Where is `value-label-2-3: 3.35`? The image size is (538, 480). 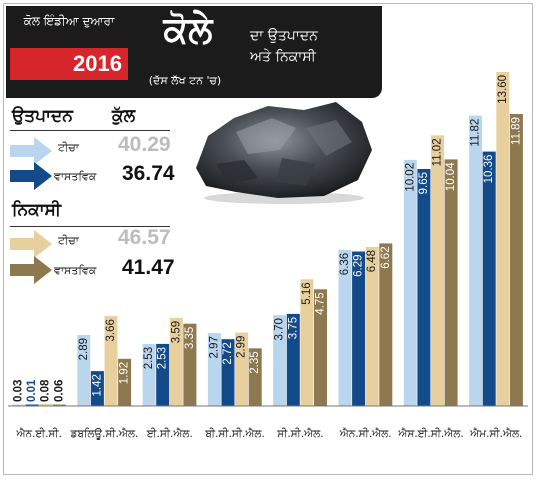
value-label-2-3: 3.35 is located at coordinates (190, 338).